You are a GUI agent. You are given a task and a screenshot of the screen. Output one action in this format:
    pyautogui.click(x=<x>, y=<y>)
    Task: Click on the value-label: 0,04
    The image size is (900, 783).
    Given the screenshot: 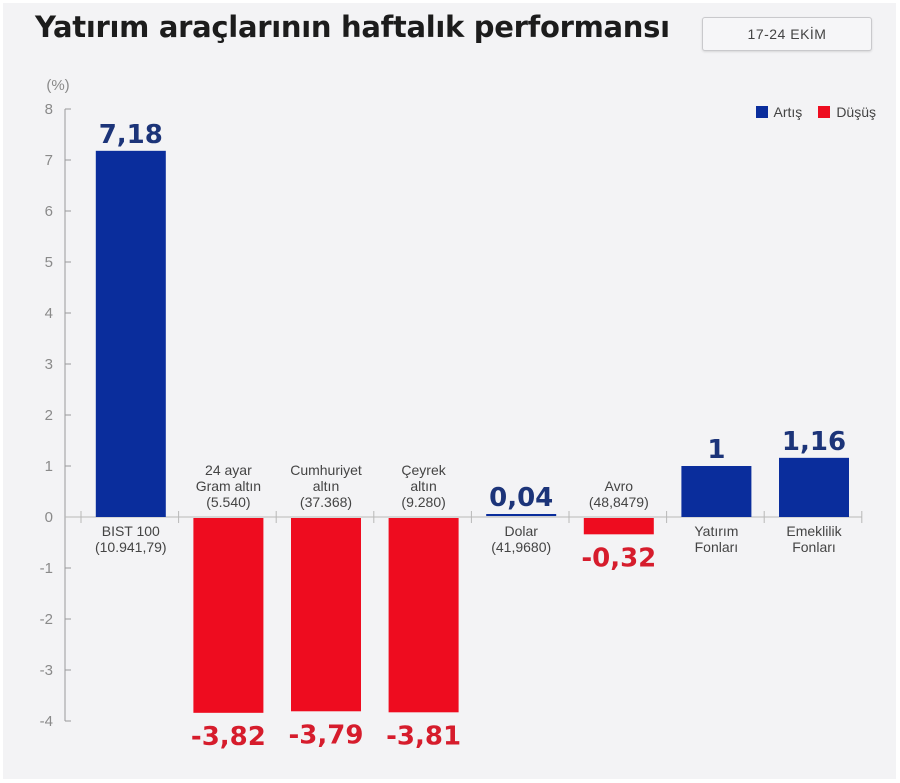 What is the action you would take?
    pyautogui.click(x=521, y=498)
    